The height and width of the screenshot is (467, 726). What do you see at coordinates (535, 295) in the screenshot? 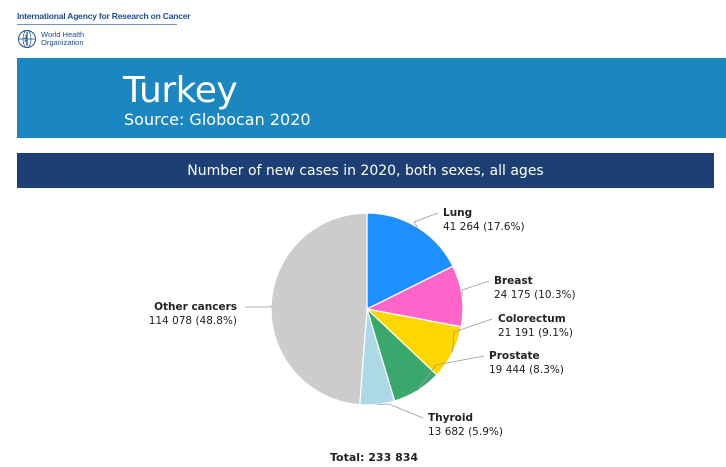
I see `slice-value-label: 24 175 (10.3%)` at bounding box center [535, 295].